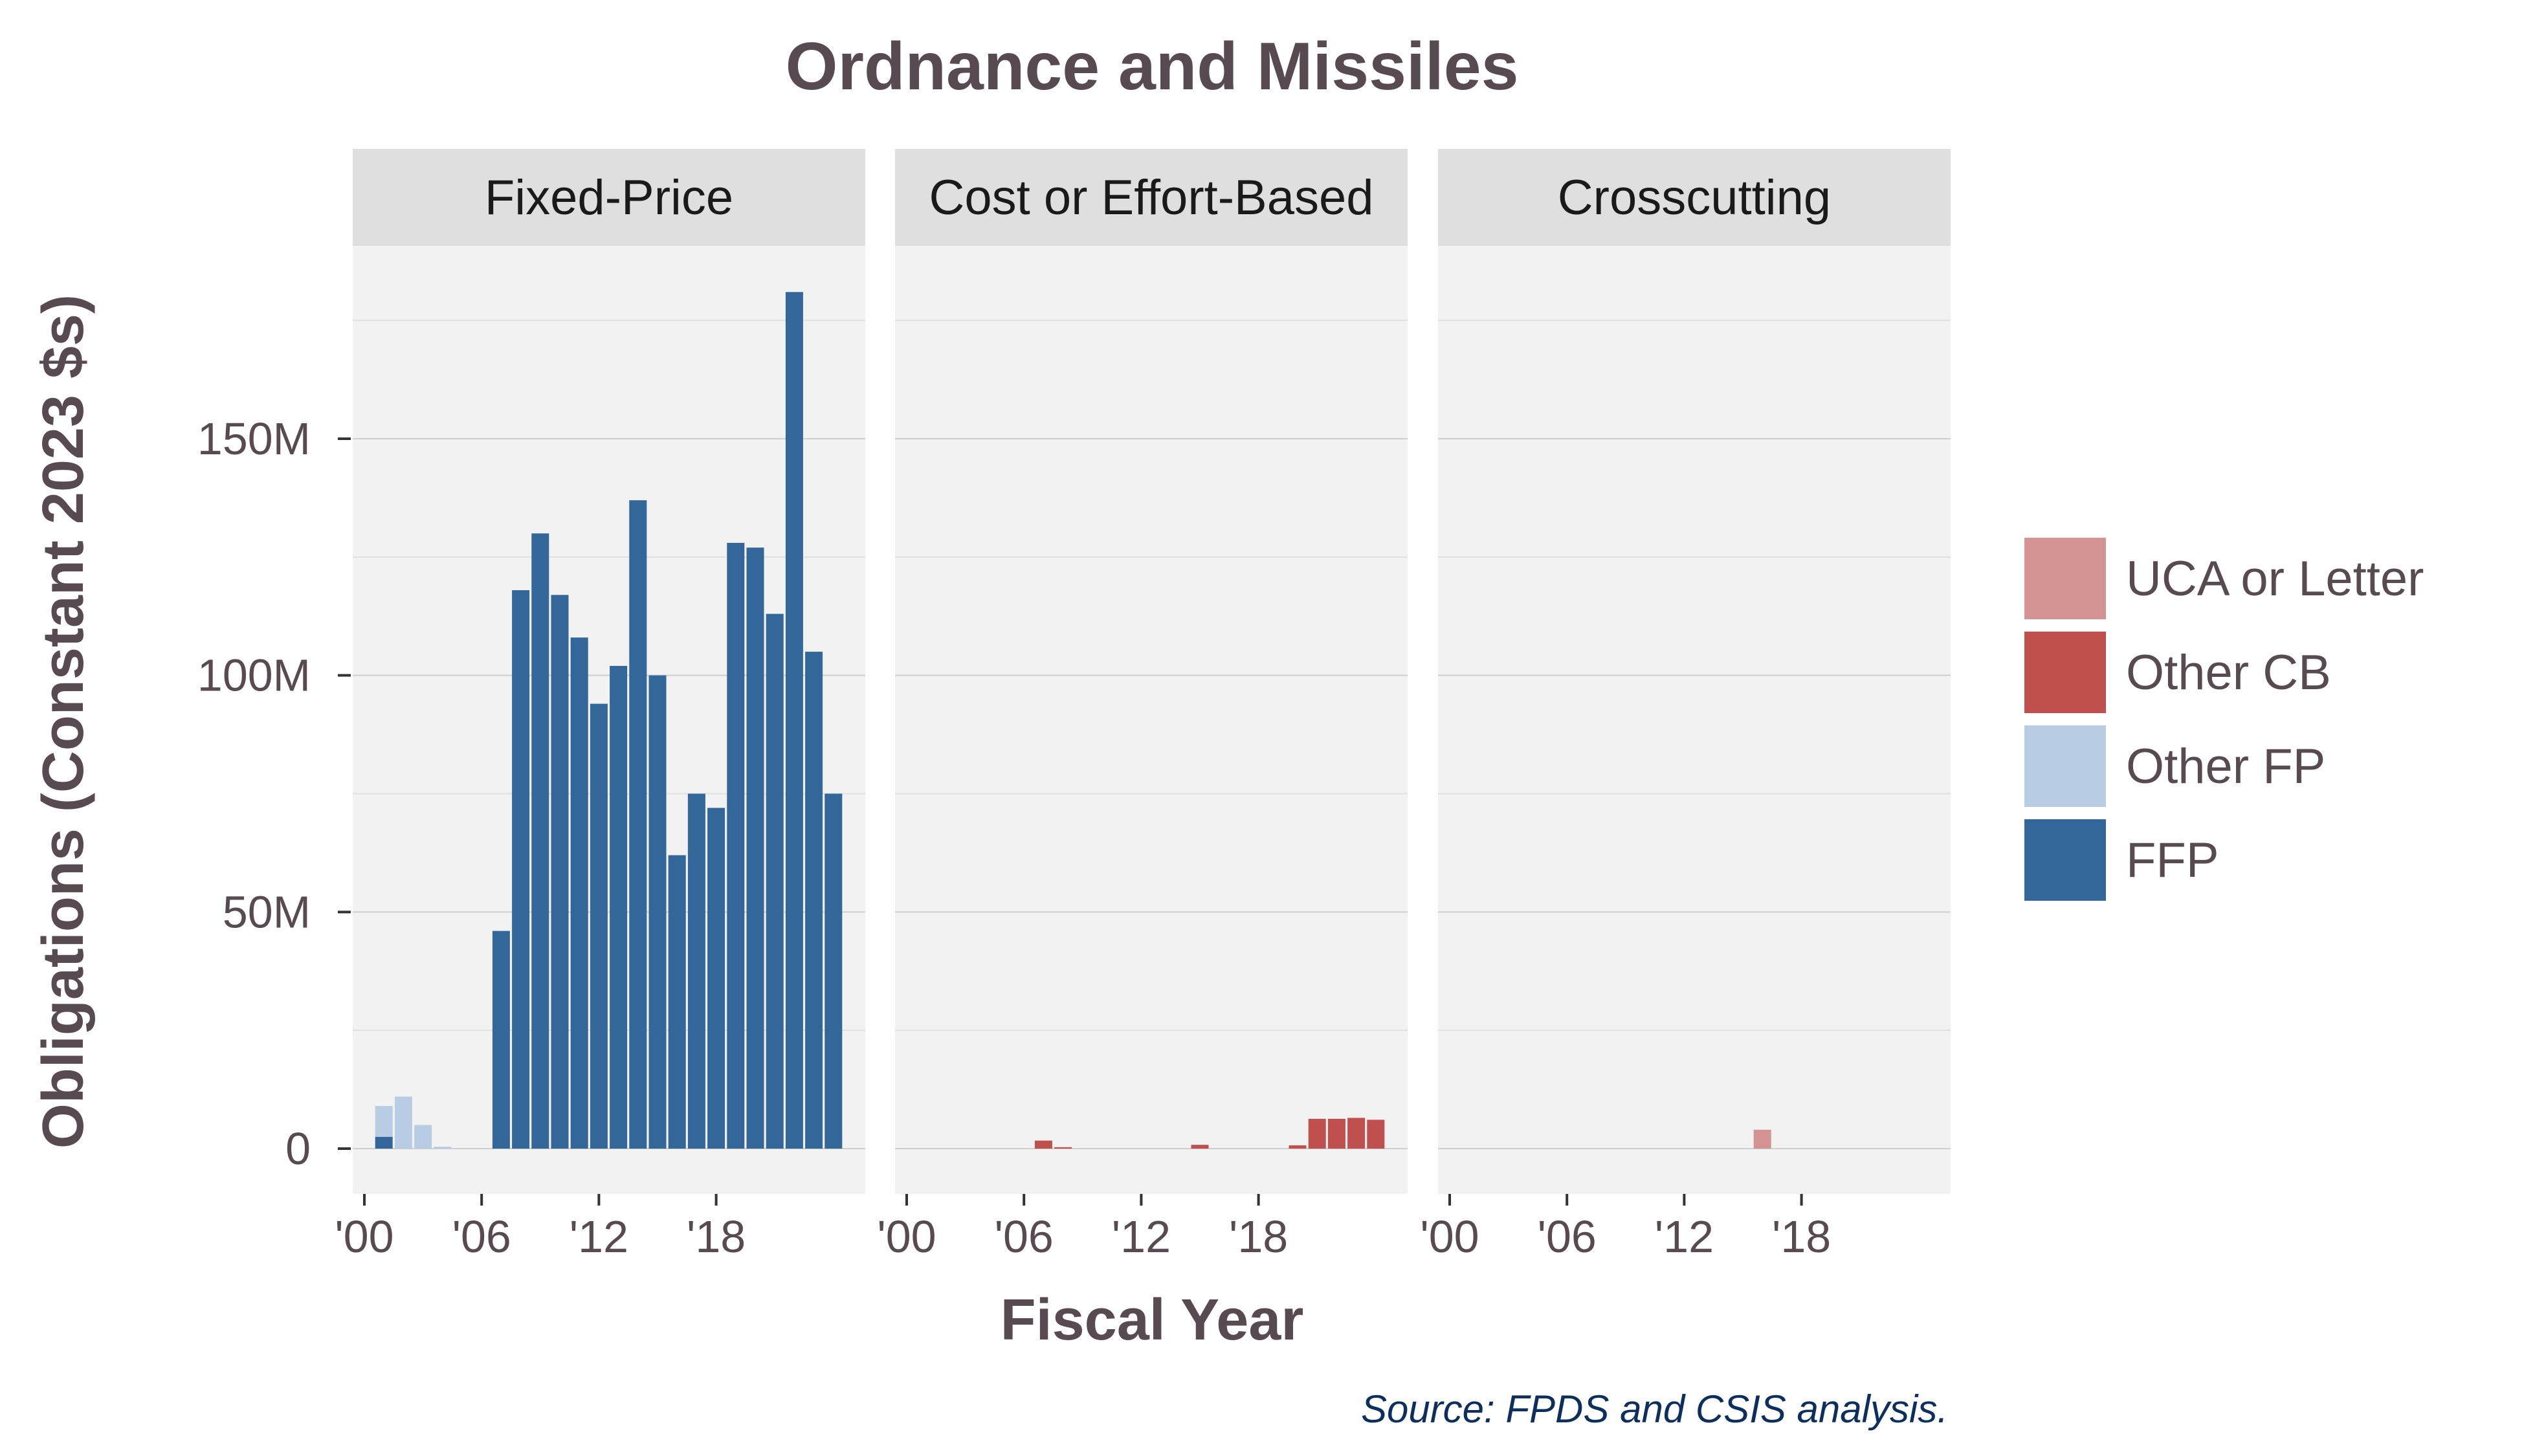  I want to click on bar-other-cb-2021, so click(1317, 1133).